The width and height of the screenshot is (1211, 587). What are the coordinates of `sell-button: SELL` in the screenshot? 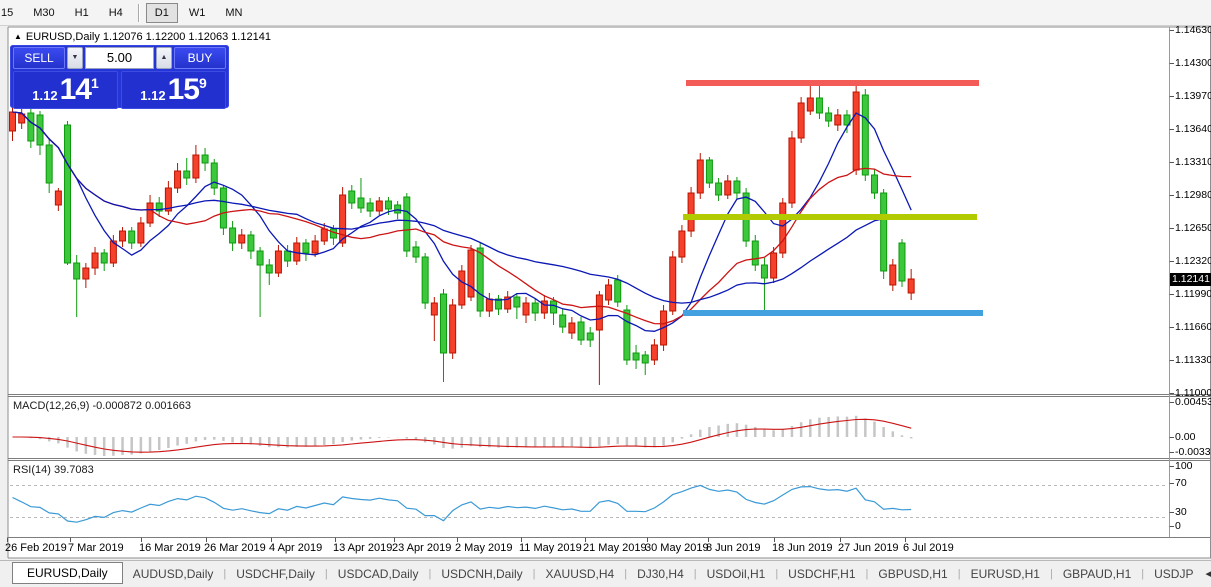 It's located at (39, 58).